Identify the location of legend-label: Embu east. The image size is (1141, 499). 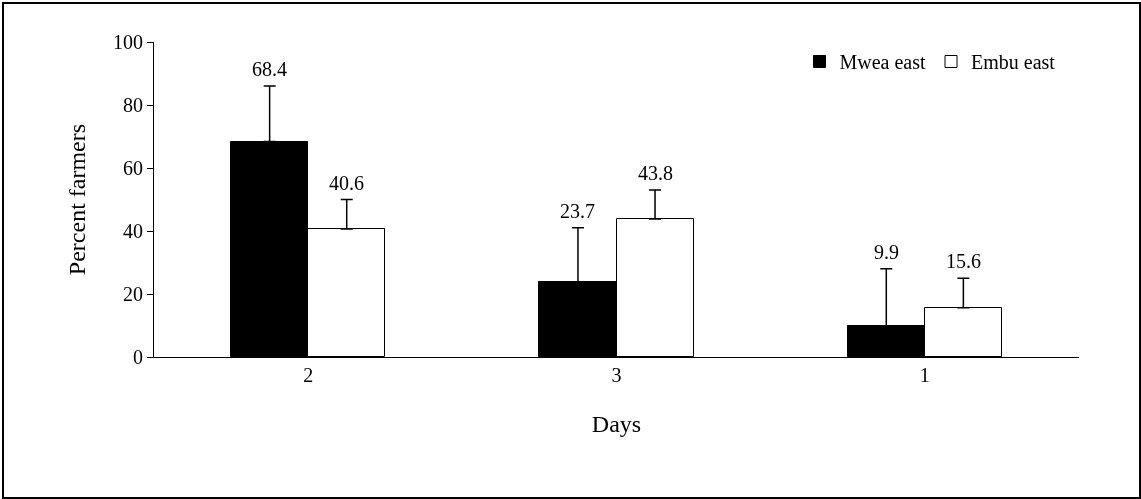
(1013, 62).